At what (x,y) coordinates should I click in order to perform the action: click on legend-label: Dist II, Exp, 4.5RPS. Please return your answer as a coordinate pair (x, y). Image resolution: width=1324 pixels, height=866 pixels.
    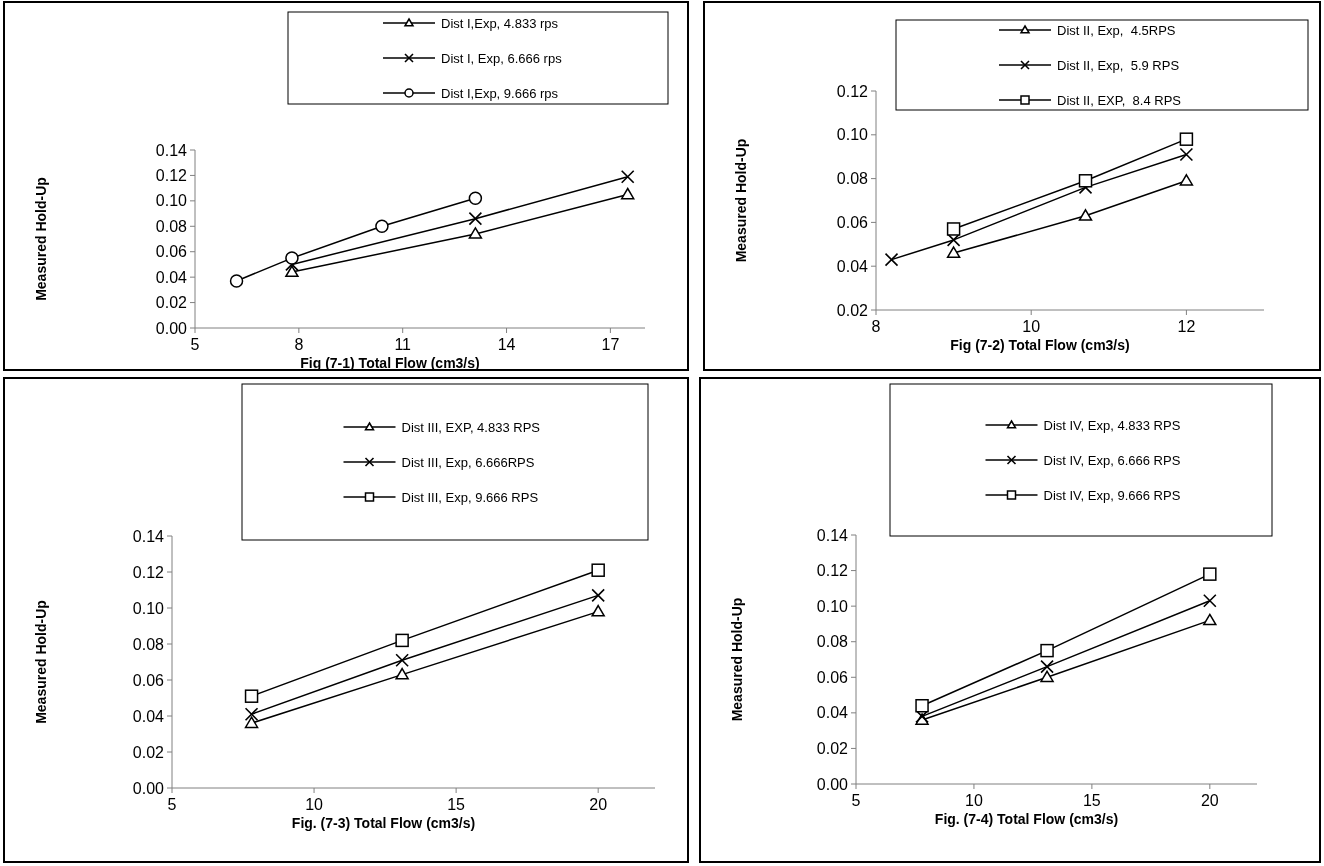
    Looking at the image, I should click on (1116, 30).